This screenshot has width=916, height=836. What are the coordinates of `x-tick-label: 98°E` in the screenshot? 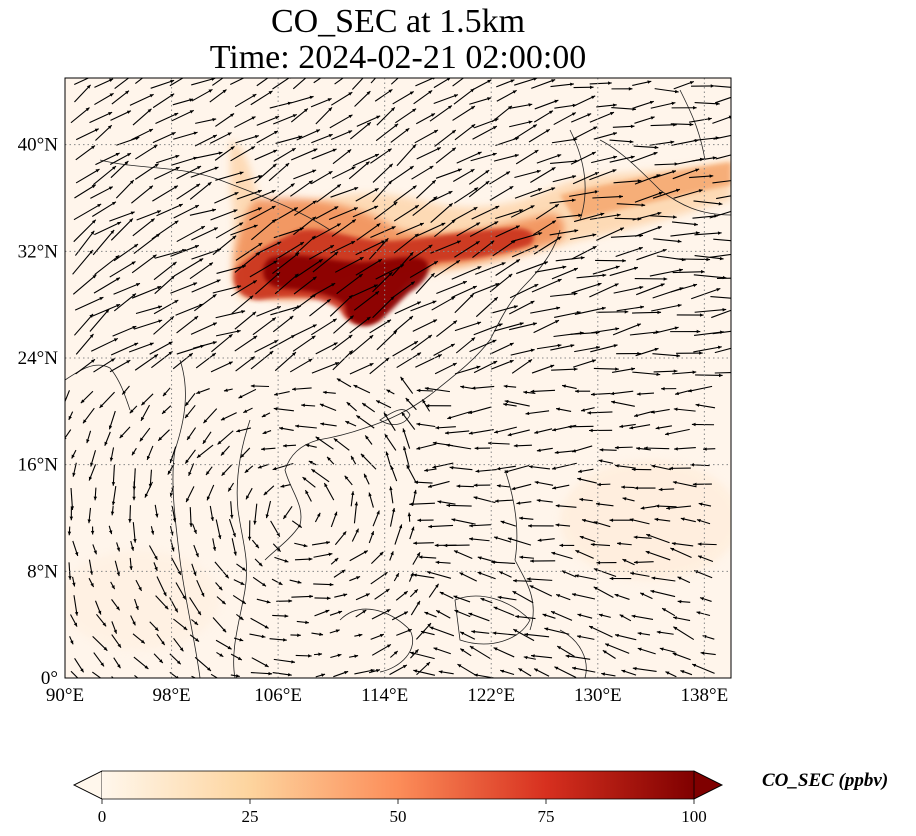 It's located at (171, 695).